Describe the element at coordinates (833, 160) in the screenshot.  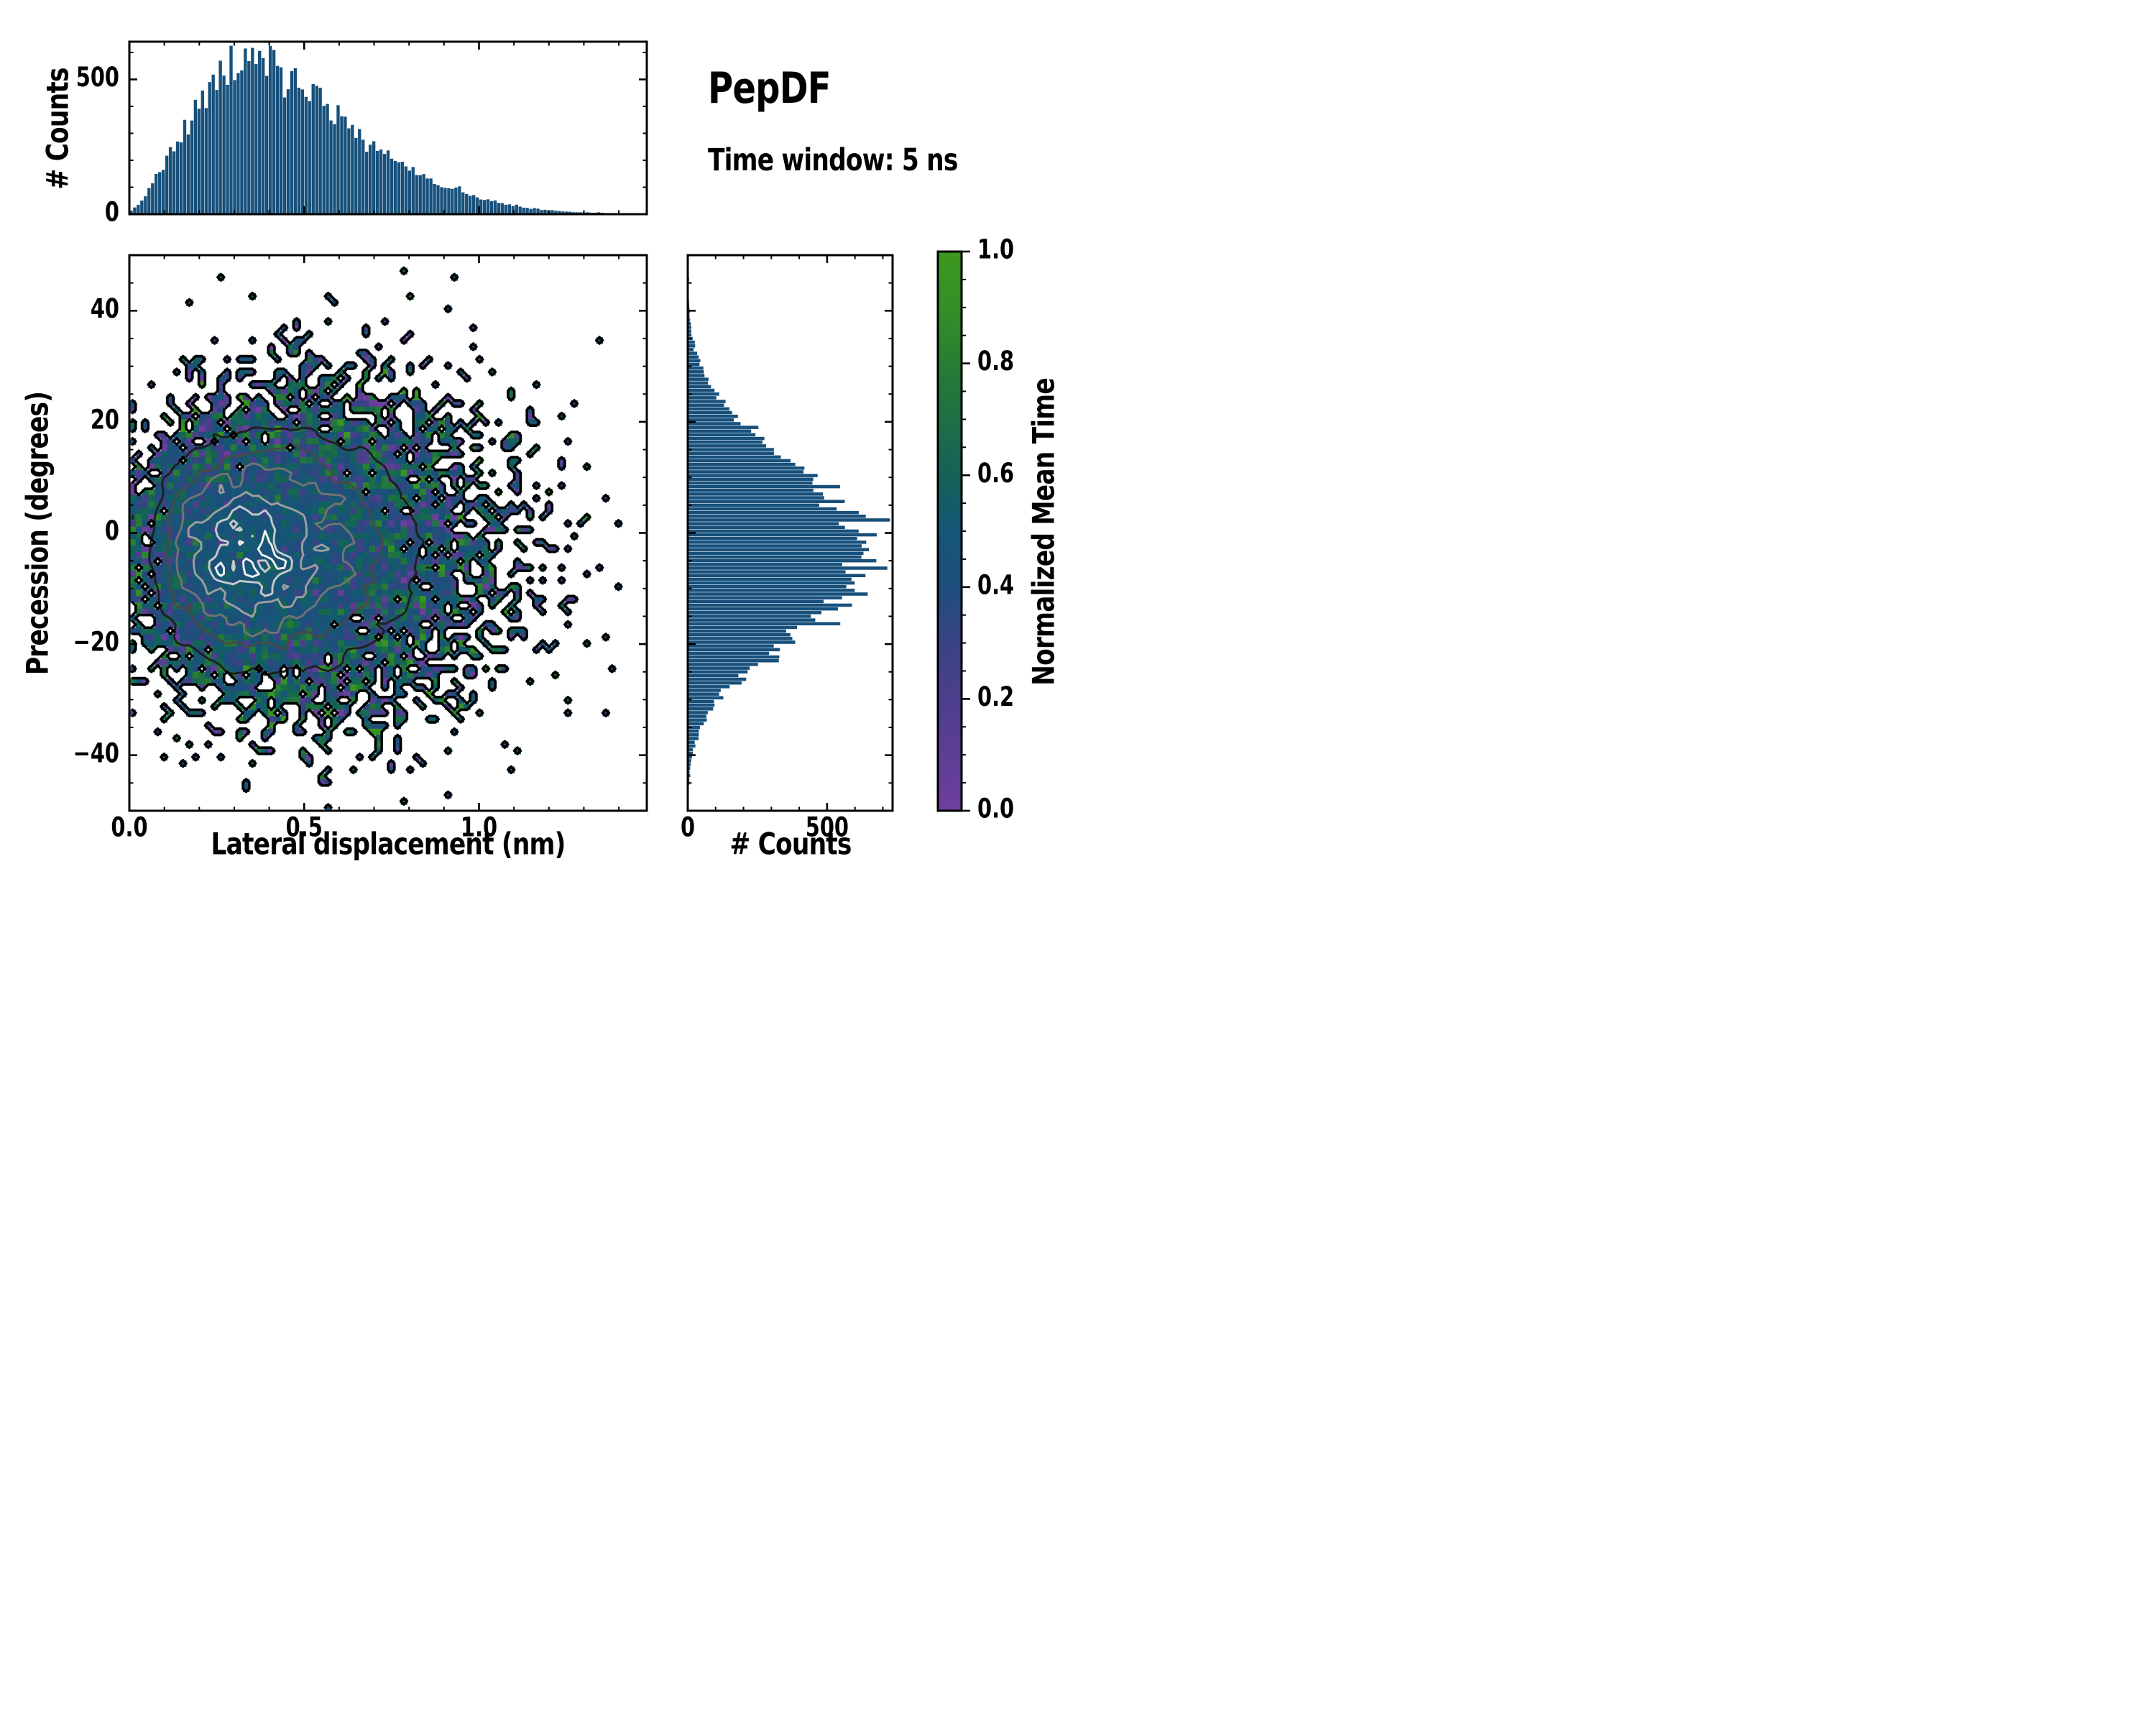
I see `figure-subtitle: Time window: 5 ns` at that location.